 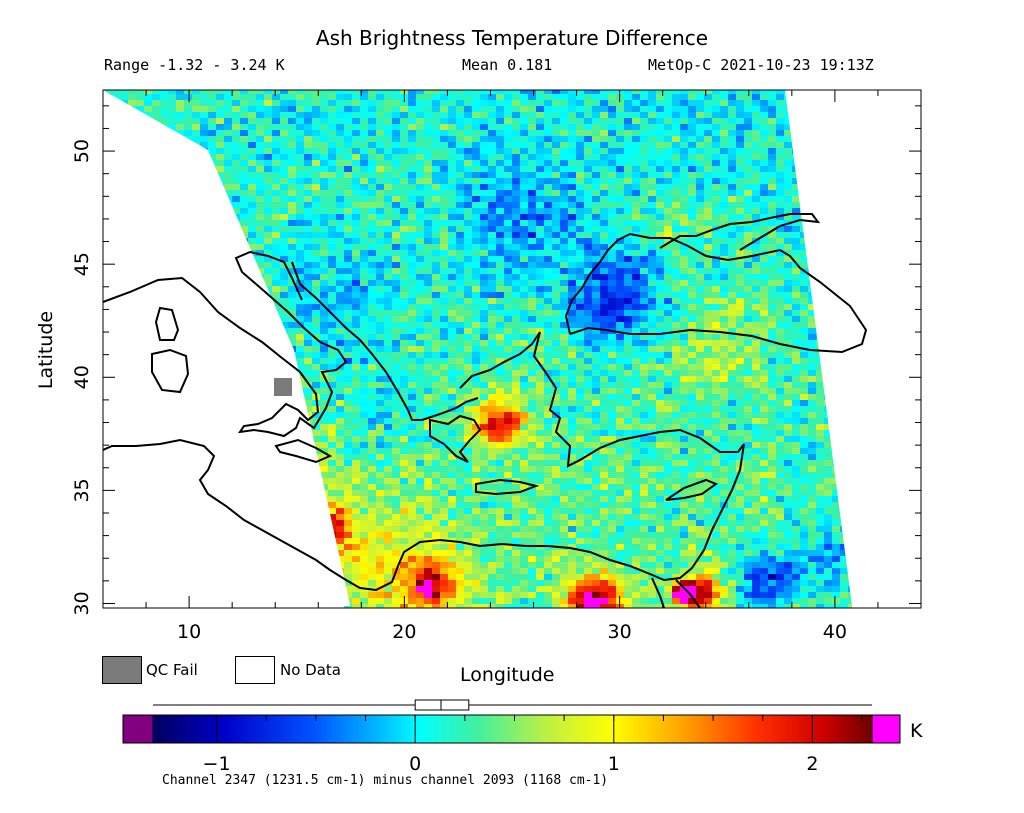 What do you see at coordinates (761, 65) in the screenshot?
I see `satellite-timestamp: MetOp-C 2021-10-23 19:13Z` at bounding box center [761, 65].